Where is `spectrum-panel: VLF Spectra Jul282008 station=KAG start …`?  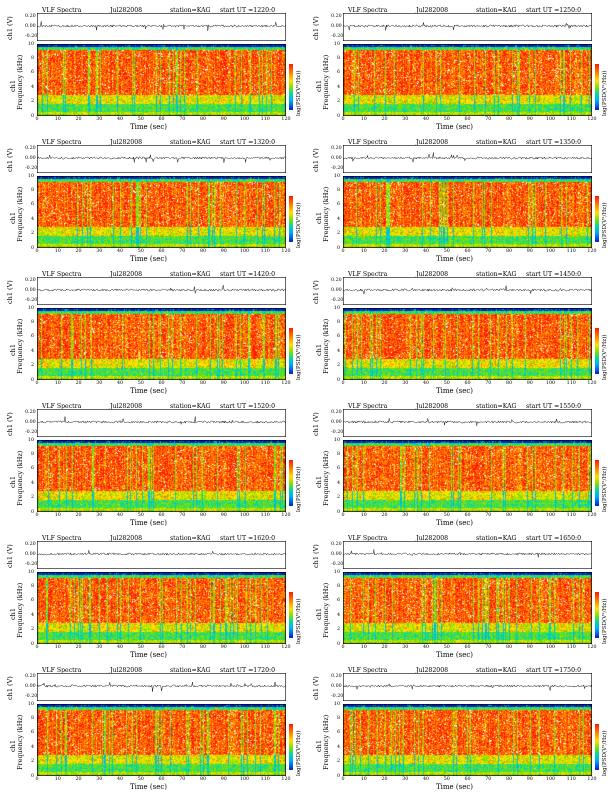
spectrum-panel: VLF Spectra Jul282008 station=KAG start … is located at coordinates (153, 461).